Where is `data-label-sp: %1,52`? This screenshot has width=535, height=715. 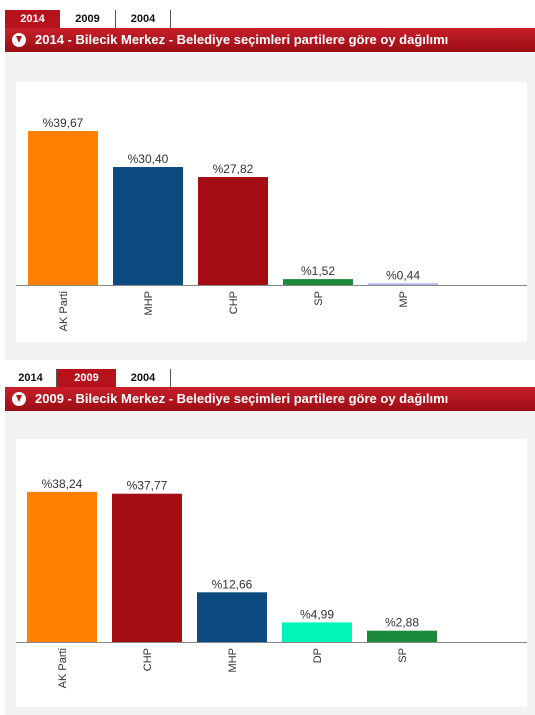 data-label-sp: %1,52 is located at coordinates (318, 271).